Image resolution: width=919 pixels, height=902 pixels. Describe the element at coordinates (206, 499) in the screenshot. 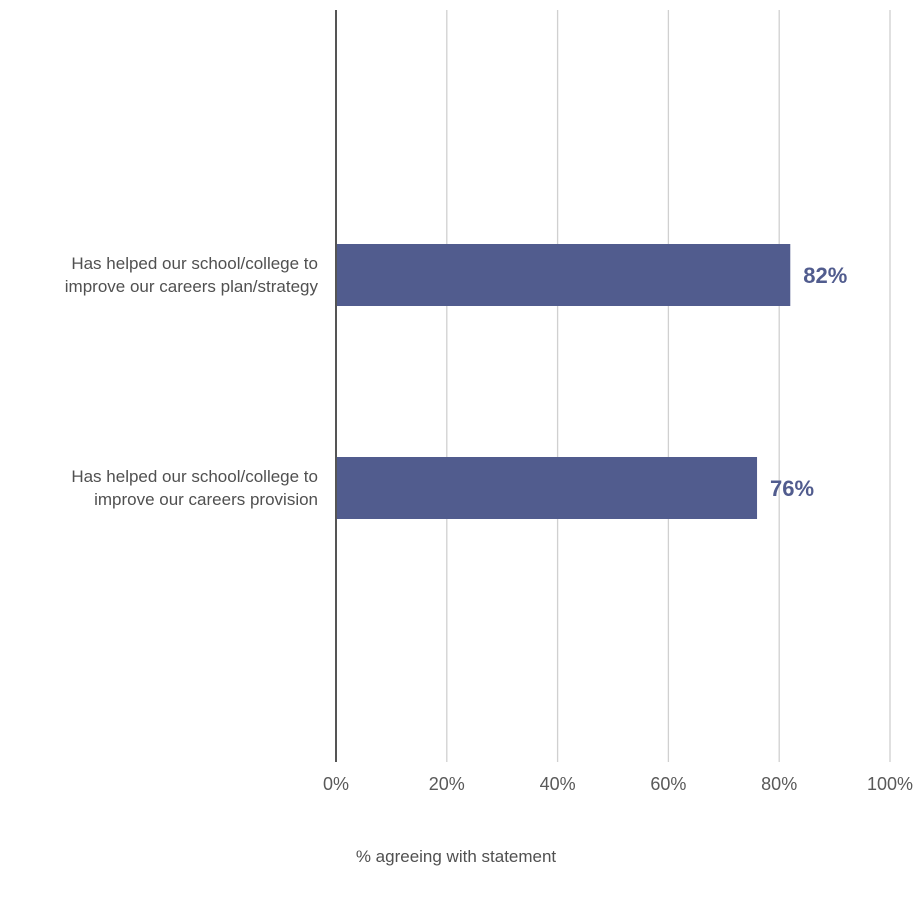

I see `category-label-line: improve our careers provision` at that location.